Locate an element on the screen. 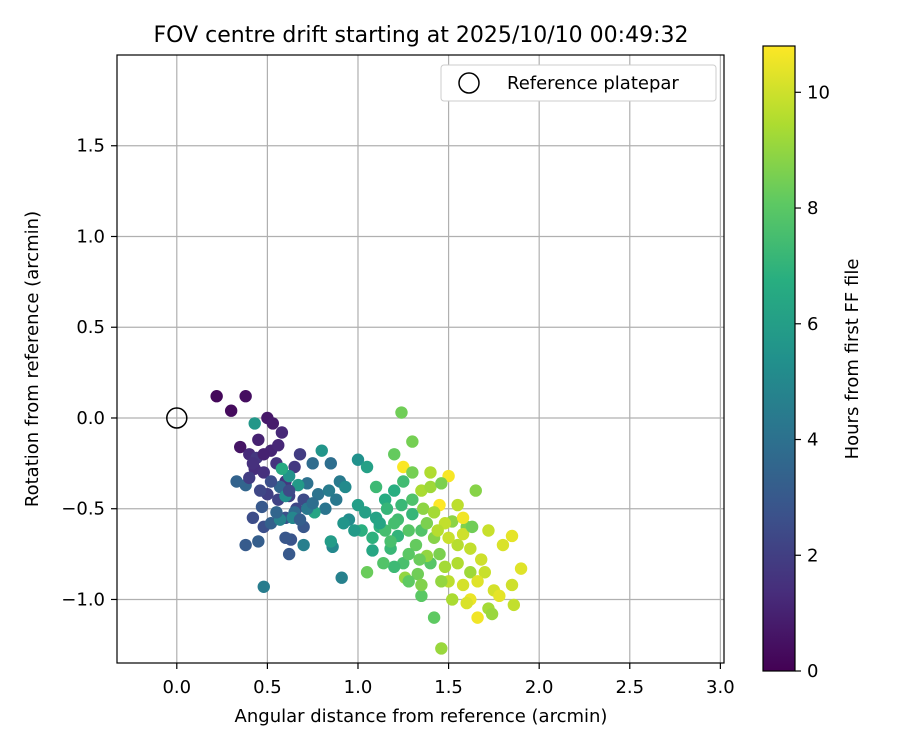  colorbar: 0 2 4 6 8 10 Hours from first FF file is located at coordinates (812, 363).